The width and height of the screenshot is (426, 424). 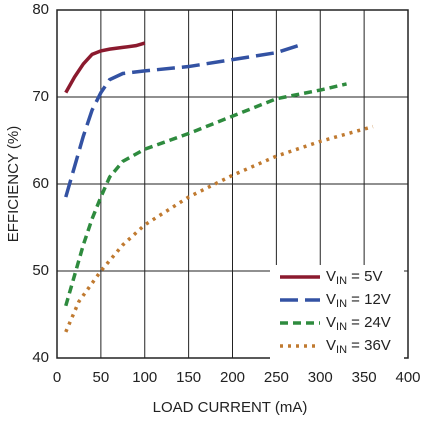 I want to click on y-tick-label: 40, so click(x=40, y=357).